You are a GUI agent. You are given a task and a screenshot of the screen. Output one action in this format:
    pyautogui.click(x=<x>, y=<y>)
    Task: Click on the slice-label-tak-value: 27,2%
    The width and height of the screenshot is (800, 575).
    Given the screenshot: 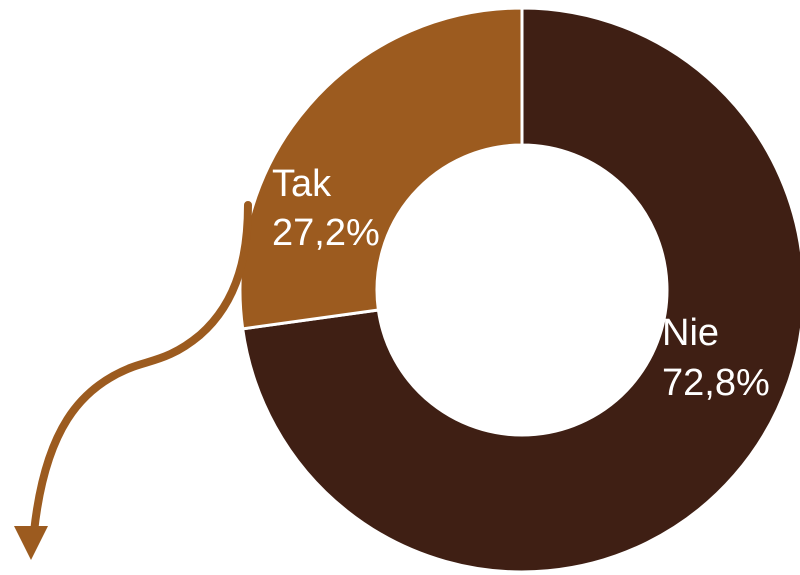 What is the action you would take?
    pyautogui.click(x=326, y=233)
    